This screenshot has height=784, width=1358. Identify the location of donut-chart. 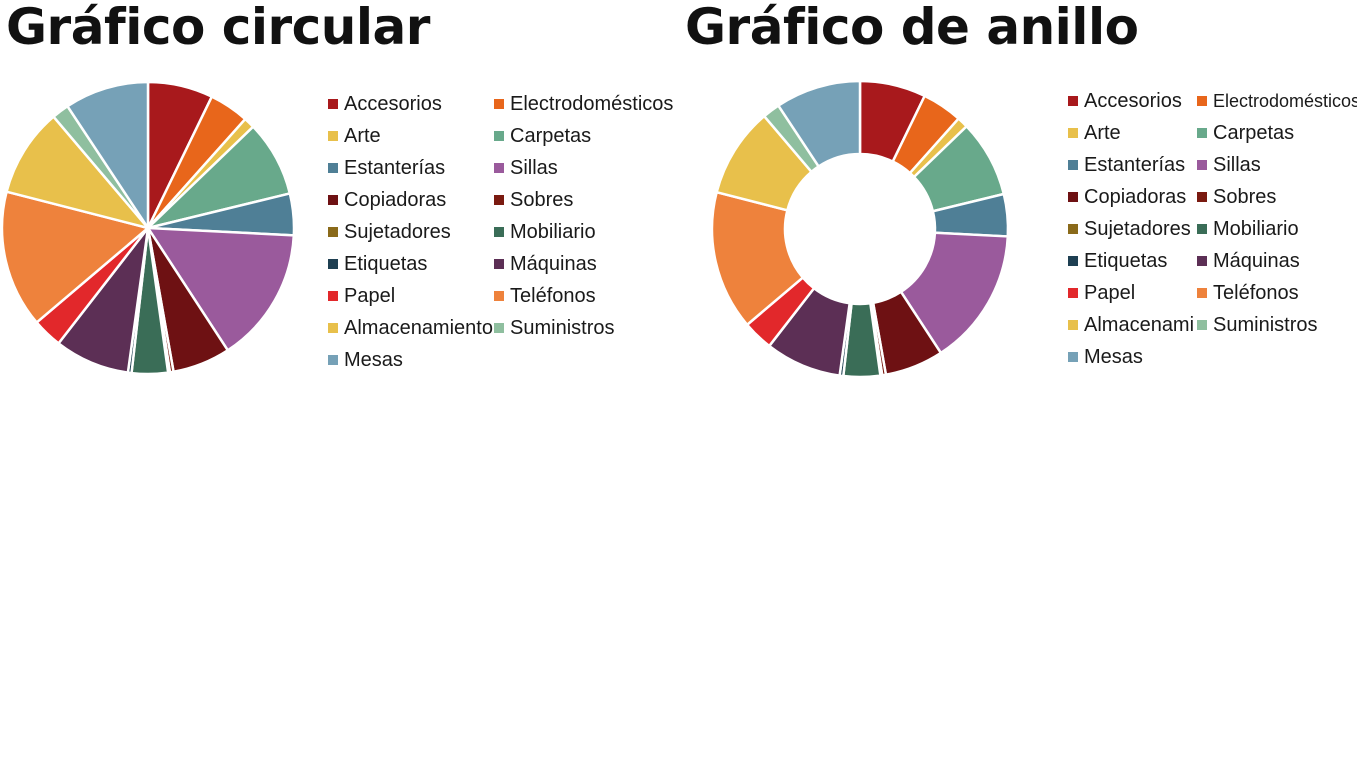
(860, 229).